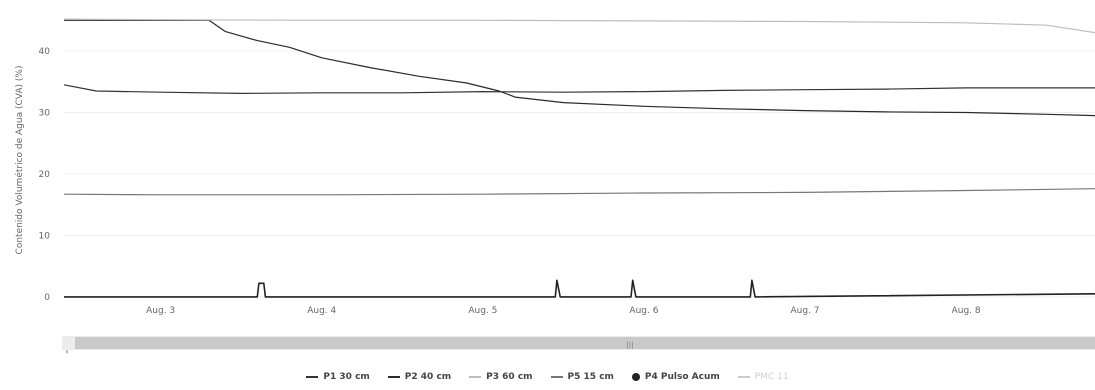  What do you see at coordinates (682, 377) in the screenshot?
I see `legend-label: P4 Pulso Acum` at bounding box center [682, 377].